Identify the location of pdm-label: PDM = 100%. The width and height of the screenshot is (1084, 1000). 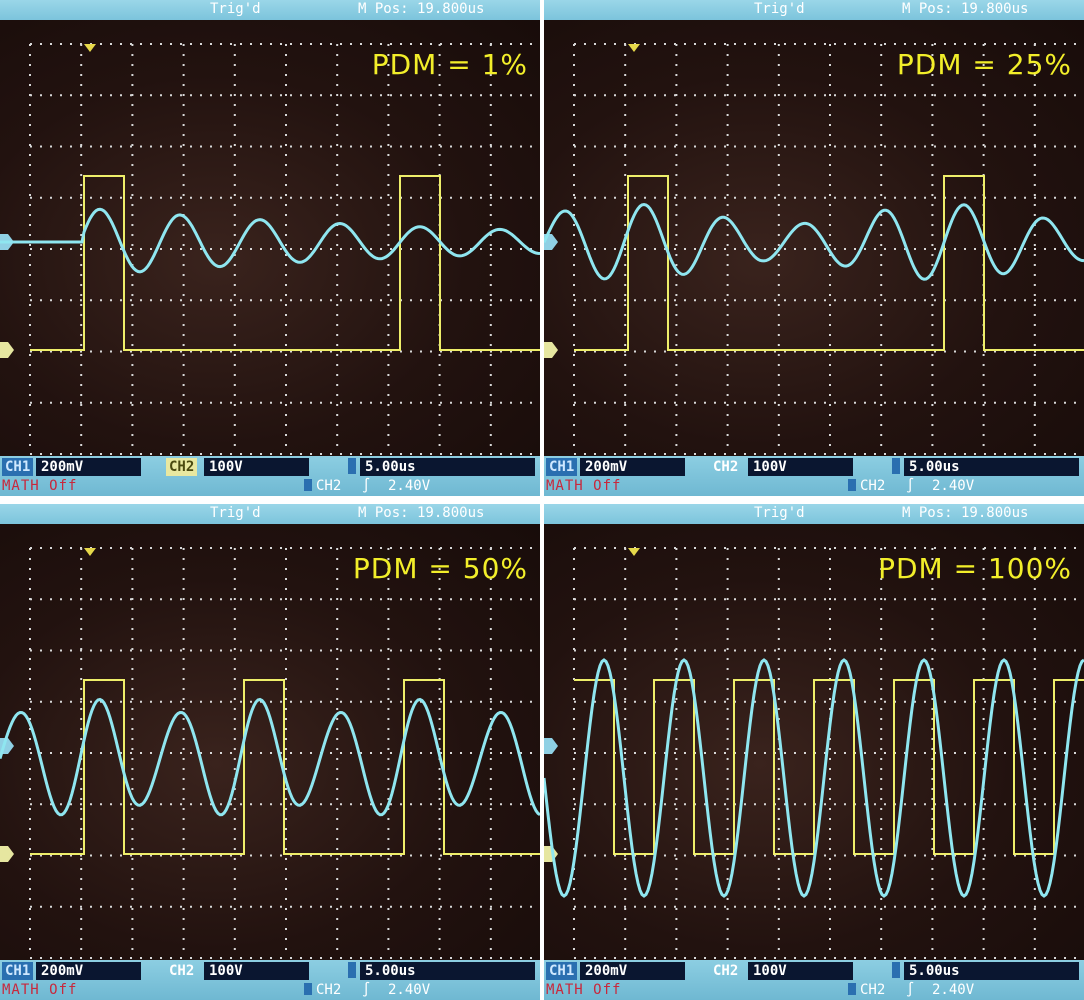
(975, 568).